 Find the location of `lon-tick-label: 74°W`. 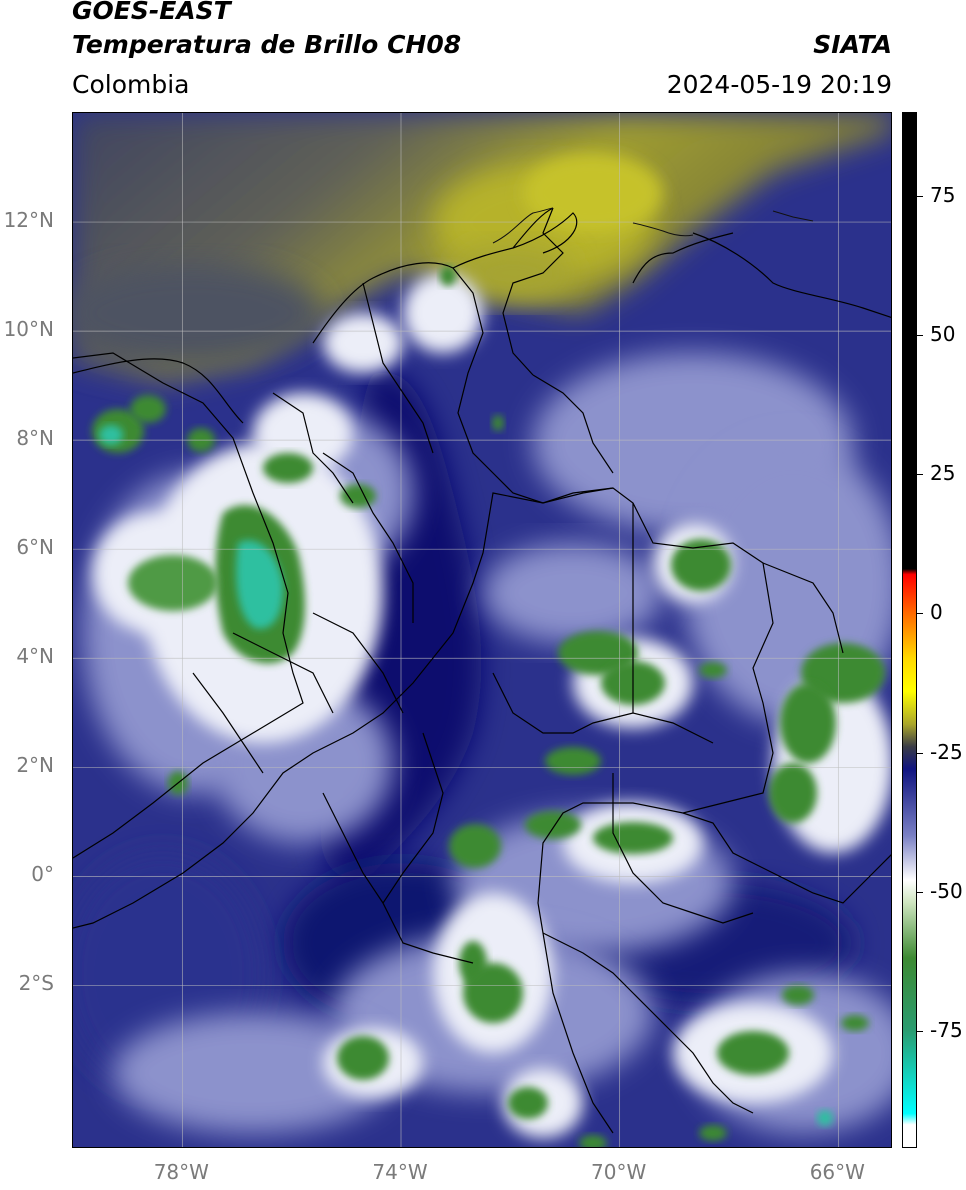

lon-tick-label: 74°W is located at coordinates (400, 1172).